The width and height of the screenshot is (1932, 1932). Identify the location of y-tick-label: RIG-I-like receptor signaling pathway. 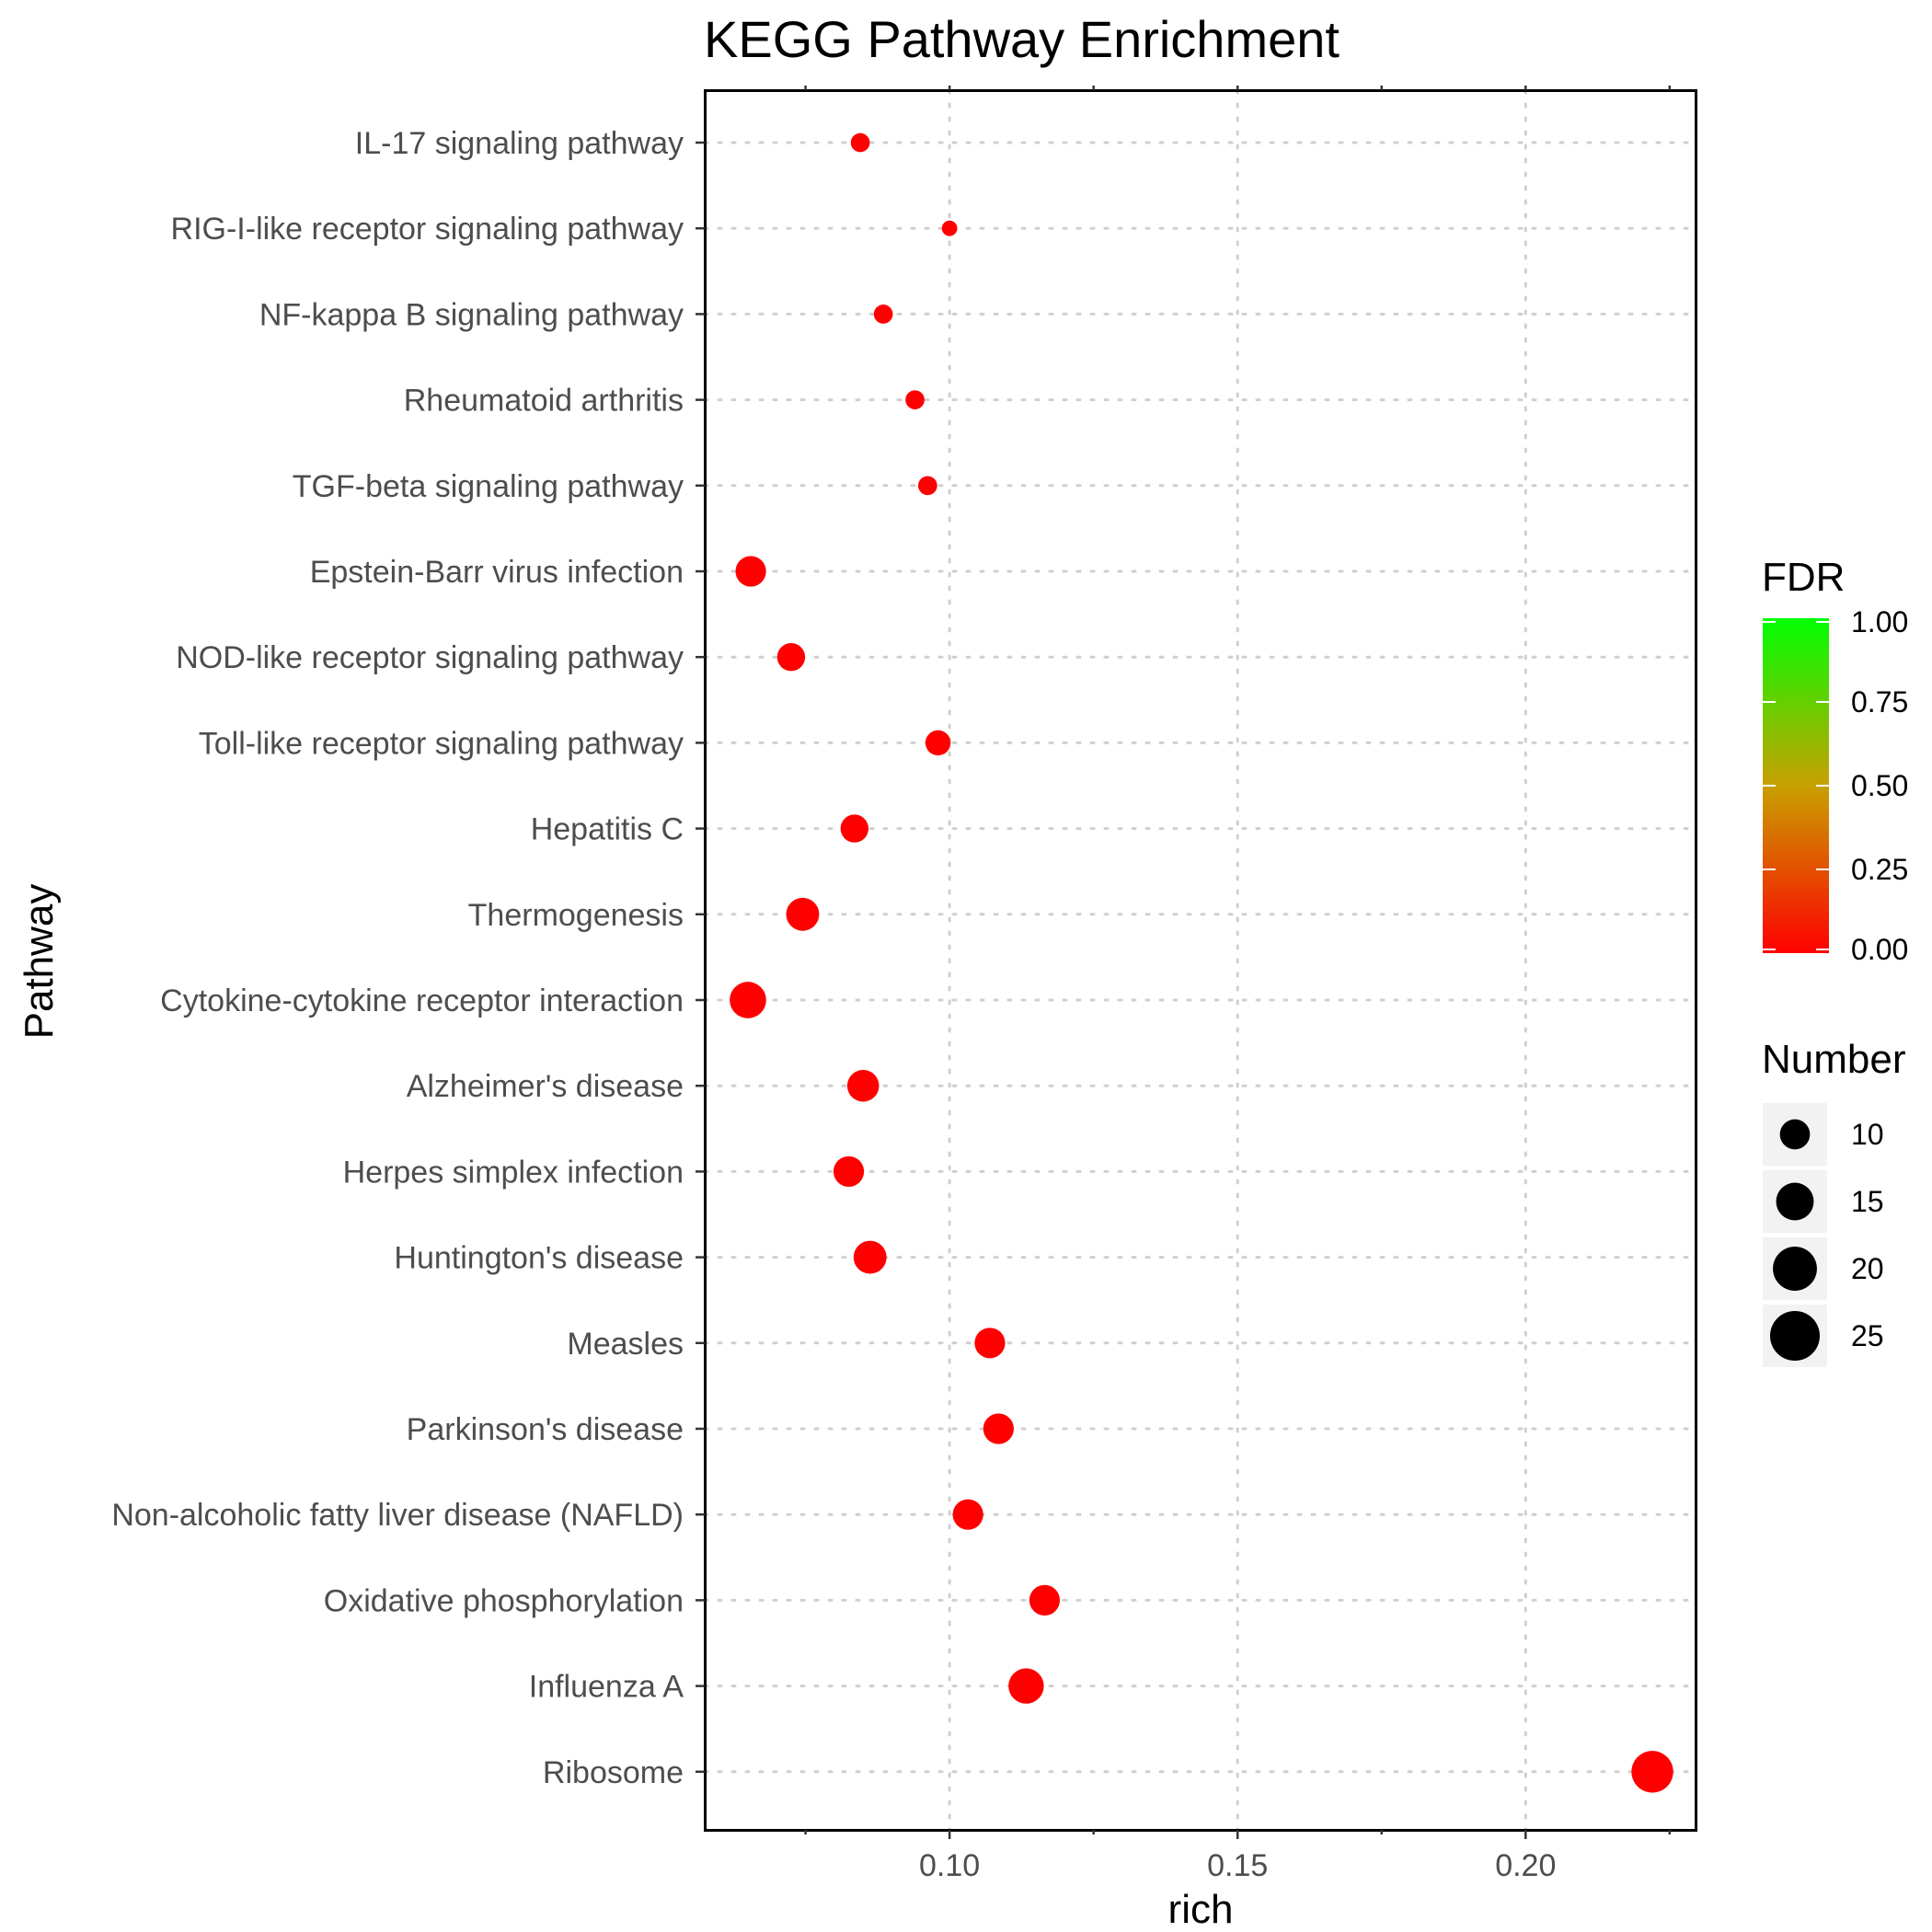
(427, 229).